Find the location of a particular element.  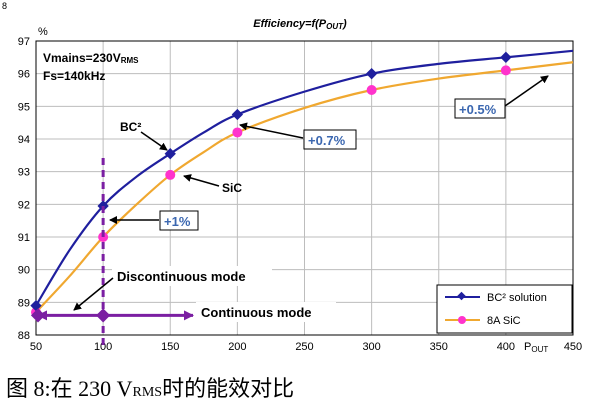

y-tick-label: 91 is located at coordinates (24, 238).